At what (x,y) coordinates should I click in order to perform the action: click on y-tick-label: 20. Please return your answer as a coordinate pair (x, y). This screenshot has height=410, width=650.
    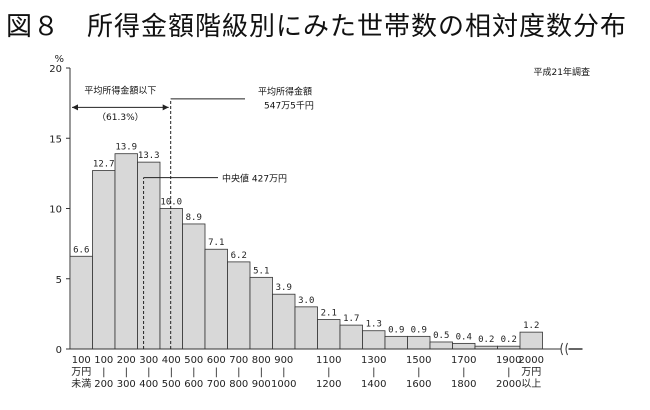
    Looking at the image, I should click on (55, 69).